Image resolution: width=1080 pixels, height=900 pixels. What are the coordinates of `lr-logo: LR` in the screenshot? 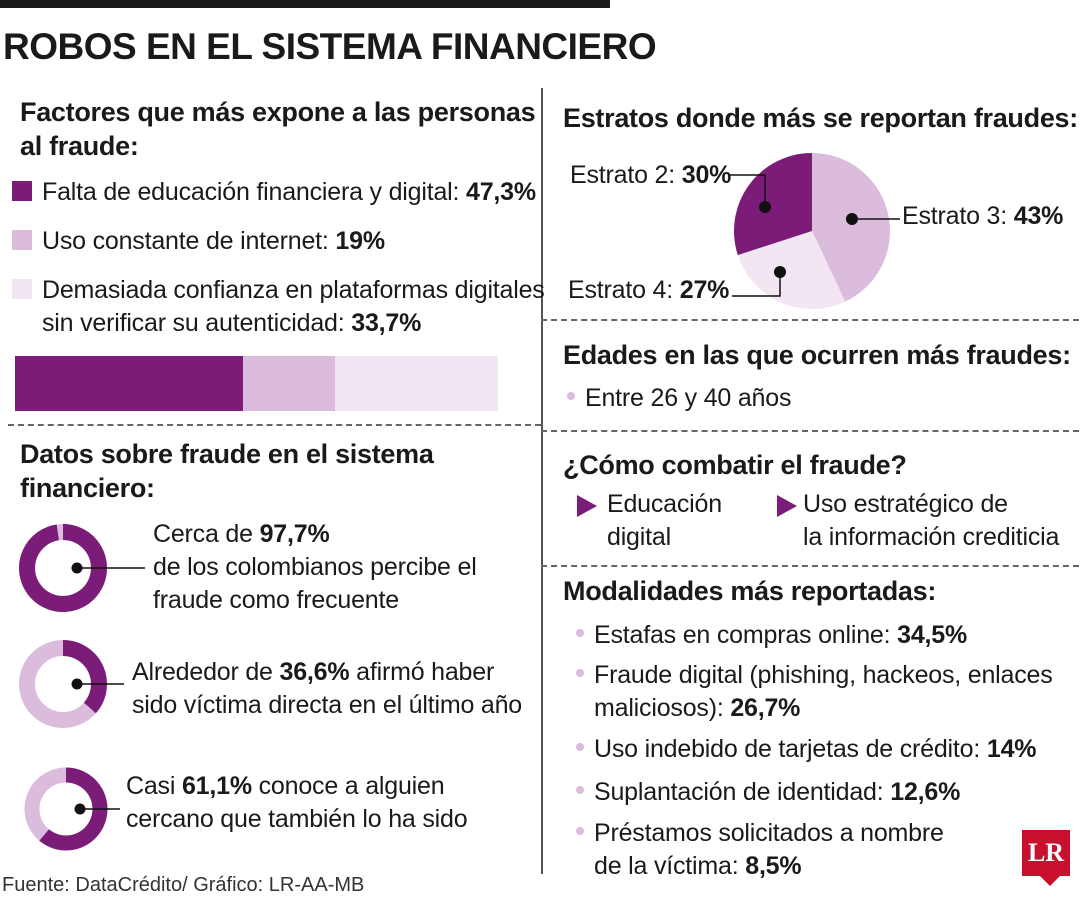 It's located at (1046, 853).